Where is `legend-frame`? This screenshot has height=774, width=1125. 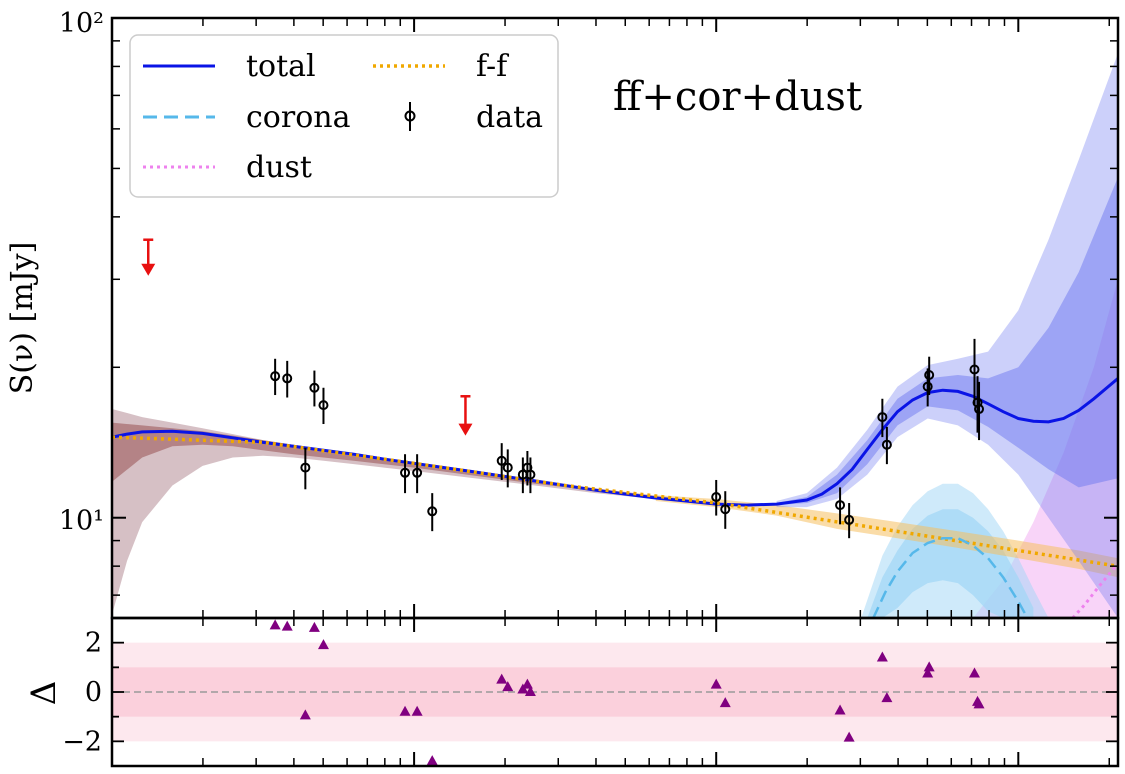
legend-frame is located at coordinates (344, 116).